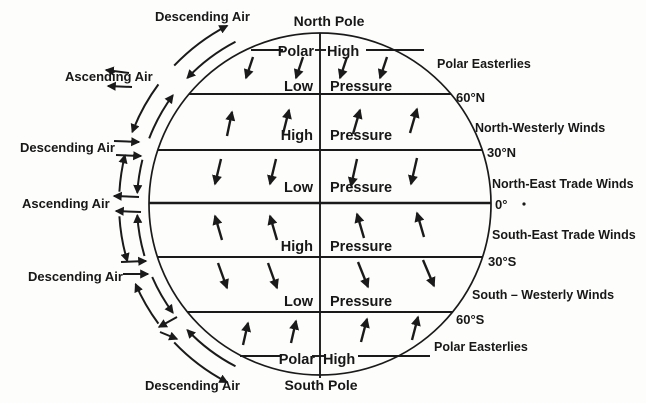  Describe the element at coordinates (543, 295) in the screenshot. I see `wind-label: South – Westerly Winds` at that location.